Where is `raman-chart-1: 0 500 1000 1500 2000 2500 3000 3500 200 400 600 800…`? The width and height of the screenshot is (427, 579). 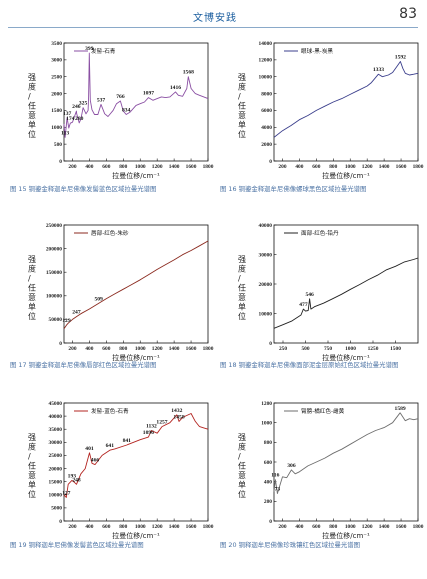
raman-chart-1: 0 500 1000 1500 2000 2500 3000 3500 200 400 600 800… is located at coordinates (111, 108).